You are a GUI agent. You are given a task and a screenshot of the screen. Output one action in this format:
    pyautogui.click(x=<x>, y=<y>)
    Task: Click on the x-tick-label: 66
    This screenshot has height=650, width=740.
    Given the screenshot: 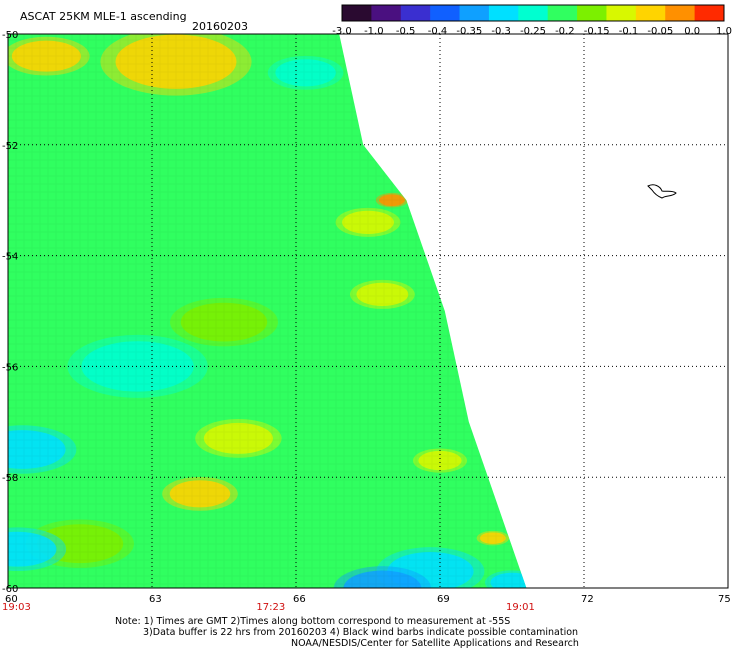 What is the action you would take?
    pyautogui.click(x=299, y=599)
    